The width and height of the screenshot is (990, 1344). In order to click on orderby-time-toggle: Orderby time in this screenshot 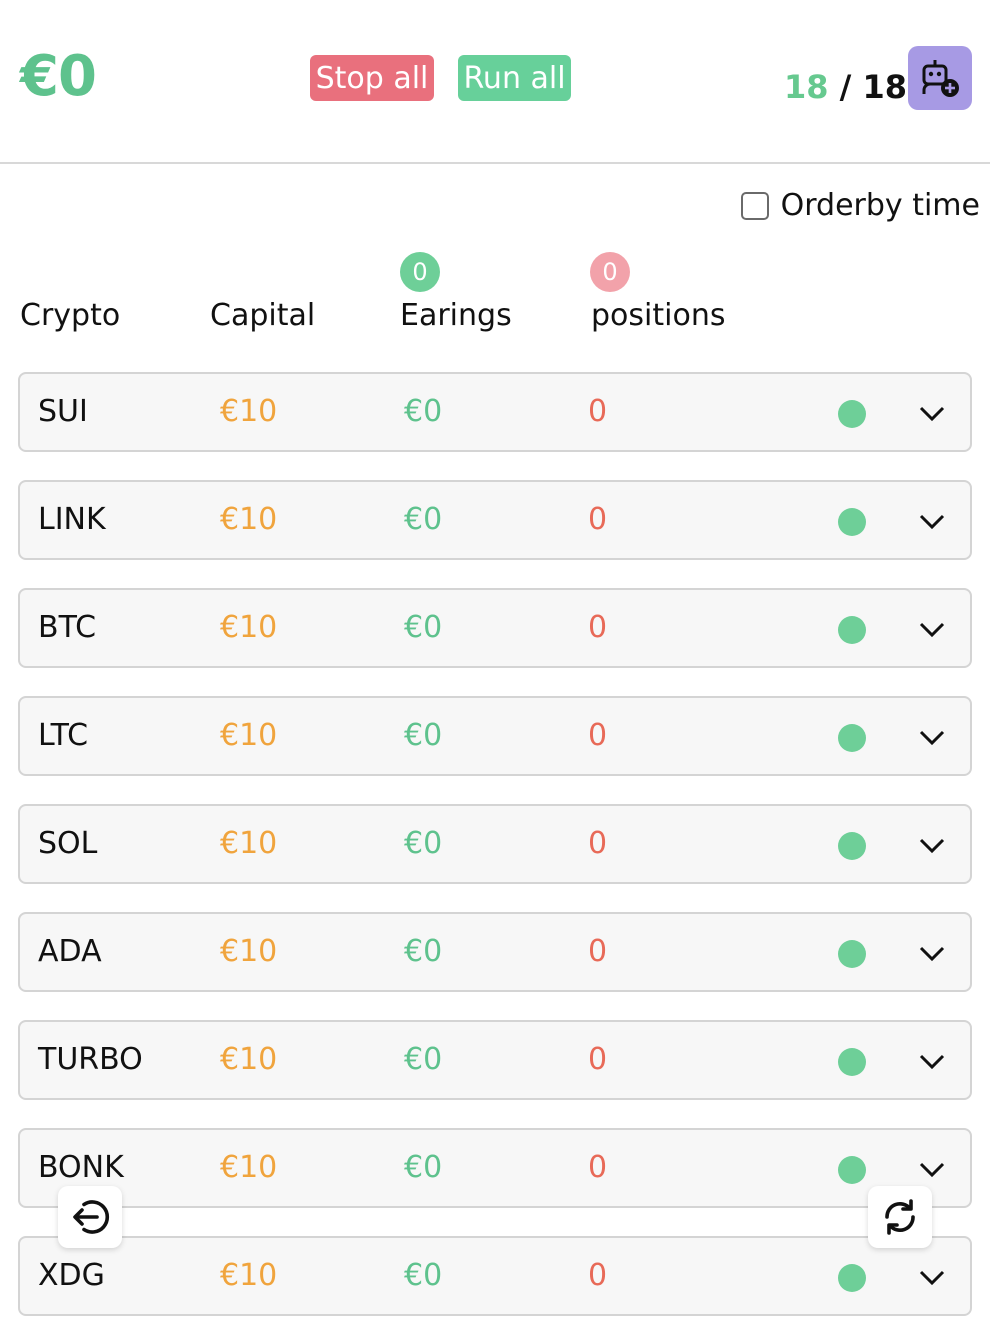, I will do `click(860, 205)`.